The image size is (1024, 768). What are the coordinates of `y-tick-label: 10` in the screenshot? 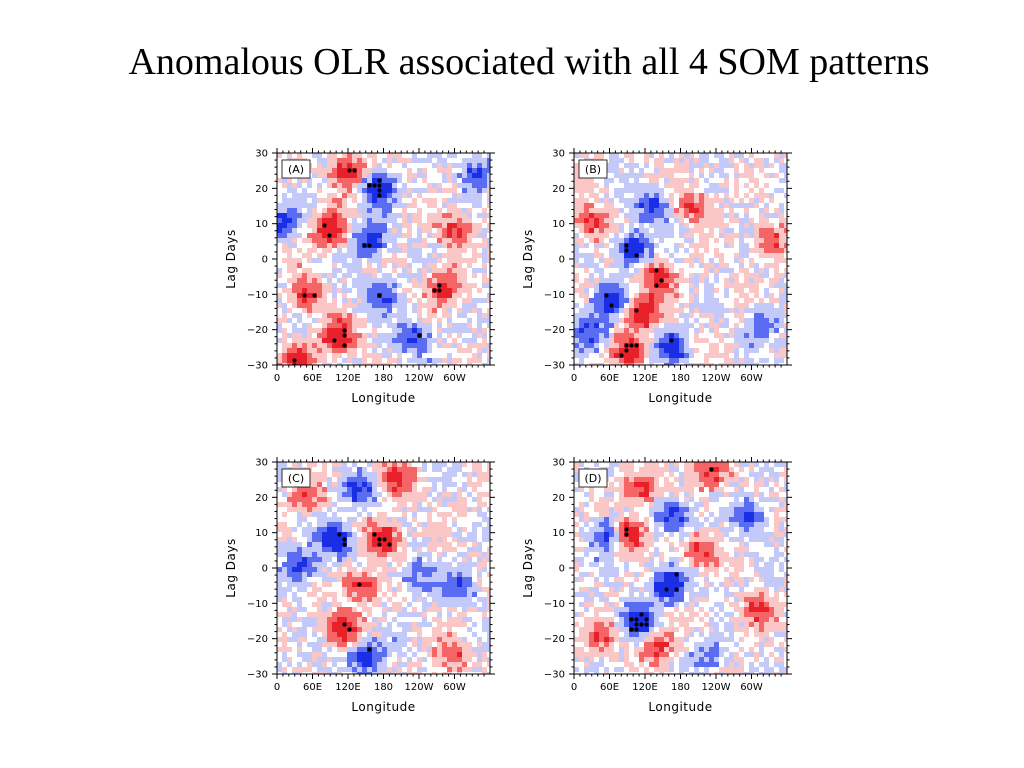 It's located at (558, 224).